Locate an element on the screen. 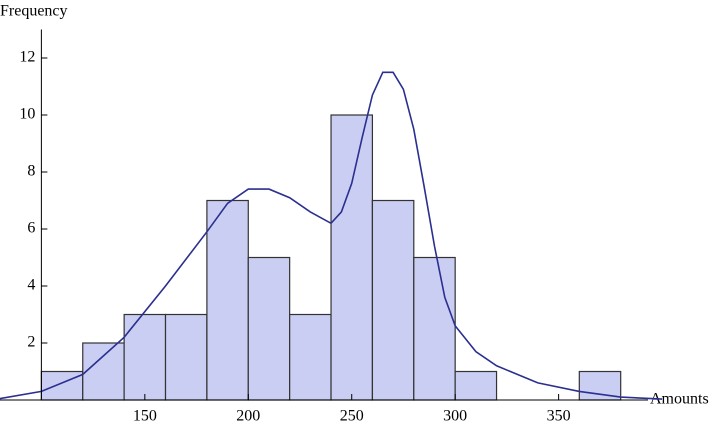 This screenshot has width=720, height=429. y-tick-label: 8 is located at coordinates (31, 171).